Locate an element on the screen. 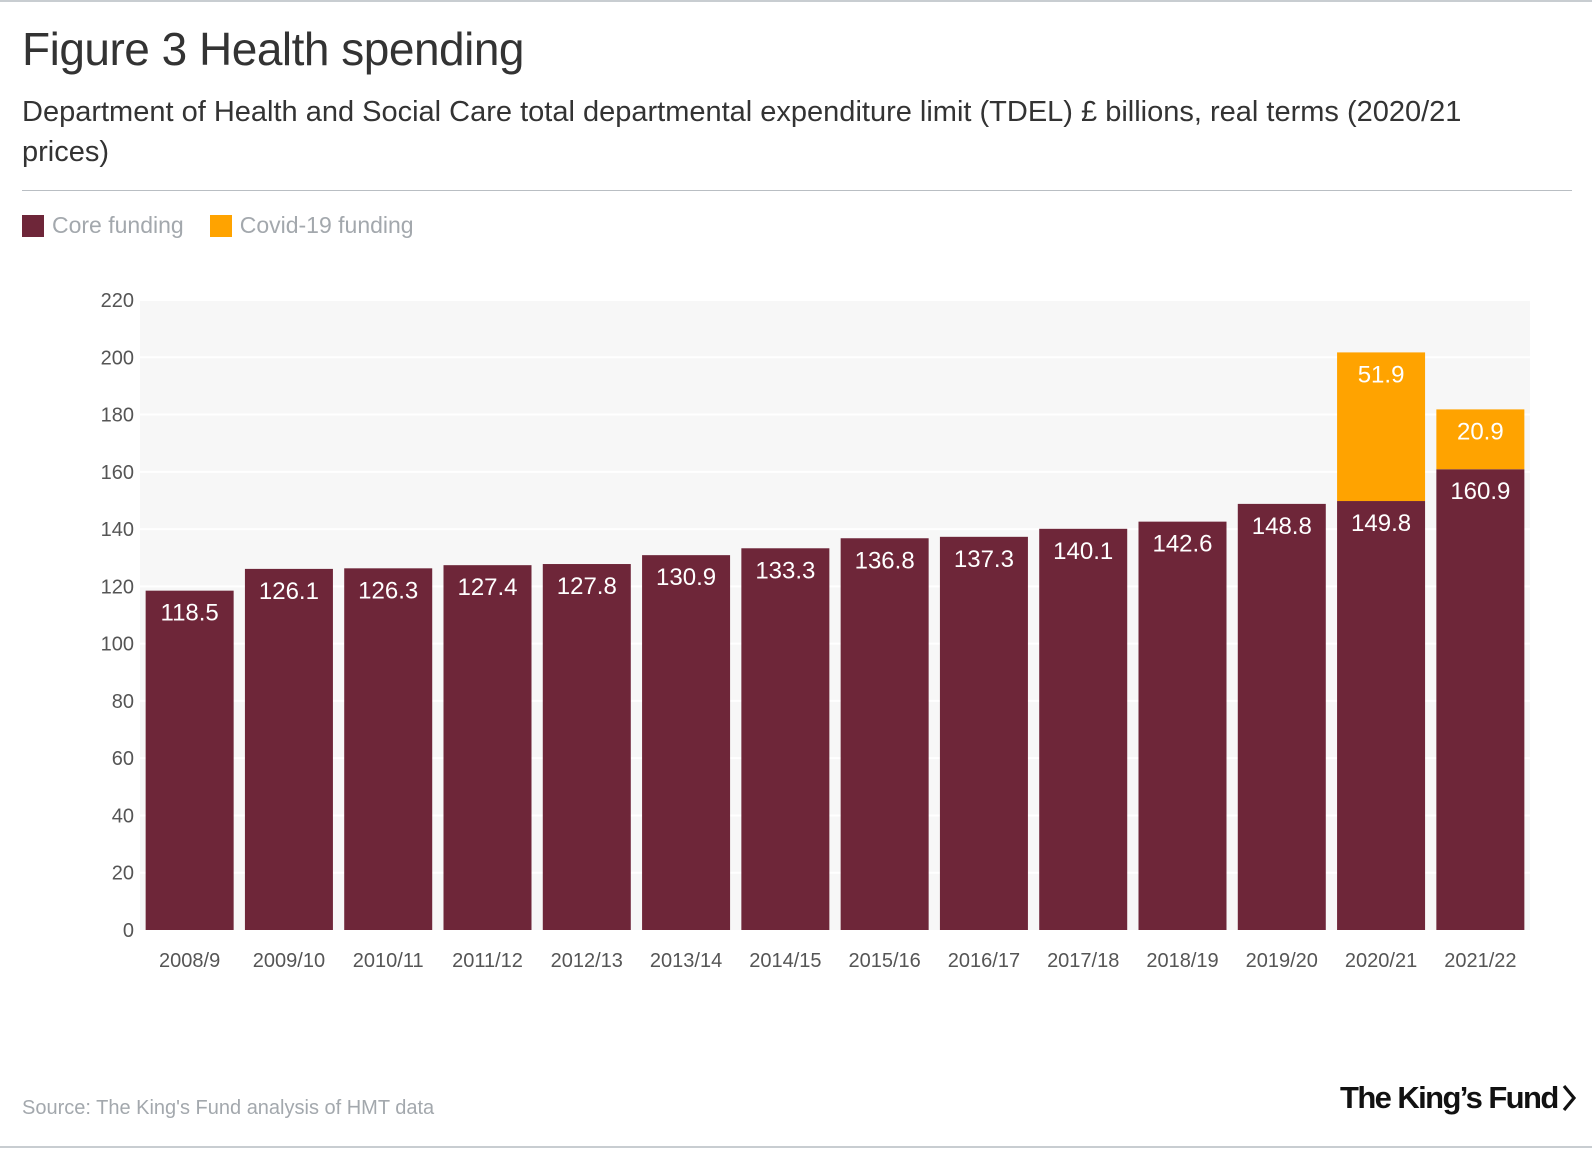 The image size is (1592, 1150). y-tick-label: 80 is located at coordinates (123, 702).